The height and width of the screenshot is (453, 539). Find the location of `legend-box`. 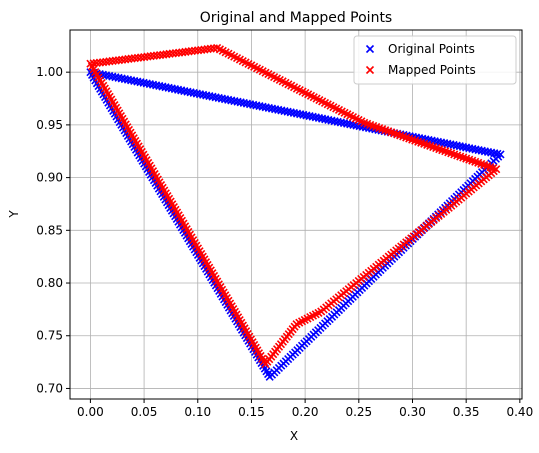

legend-box is located at coordinates (435, 60).